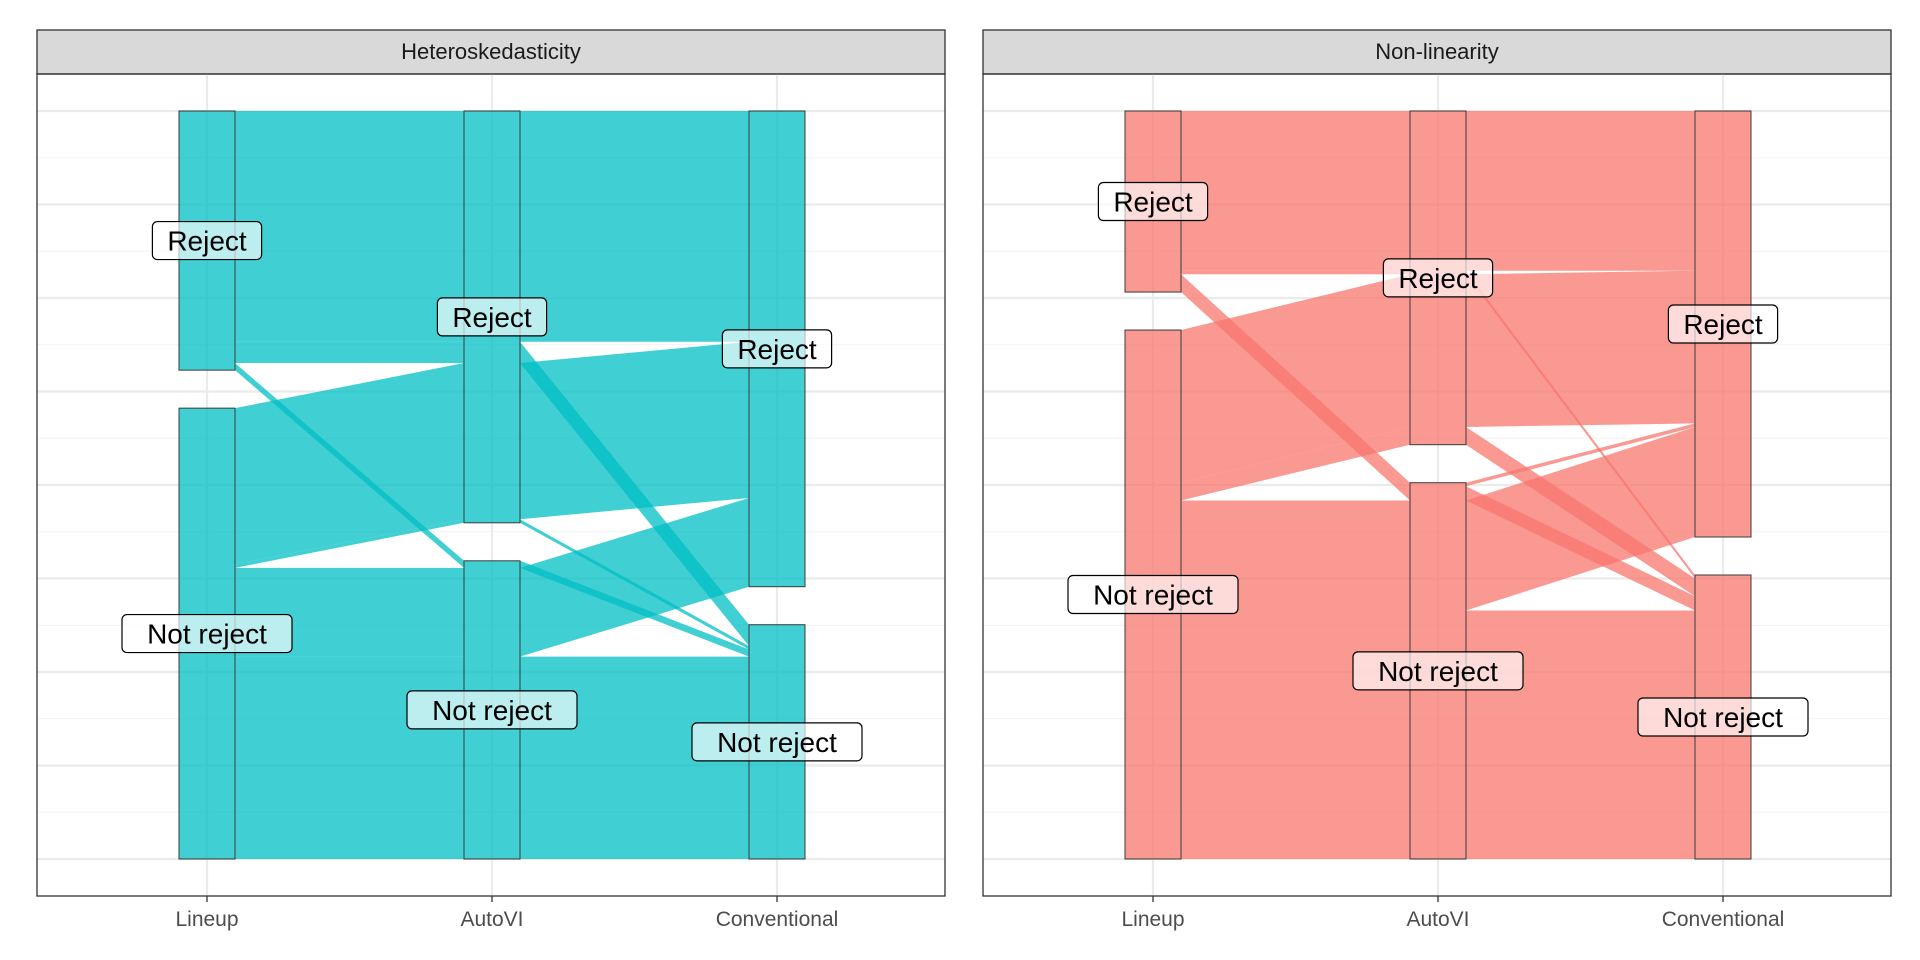  I want to click on panel-title: Heteroskedasticity, so click(491, 51).